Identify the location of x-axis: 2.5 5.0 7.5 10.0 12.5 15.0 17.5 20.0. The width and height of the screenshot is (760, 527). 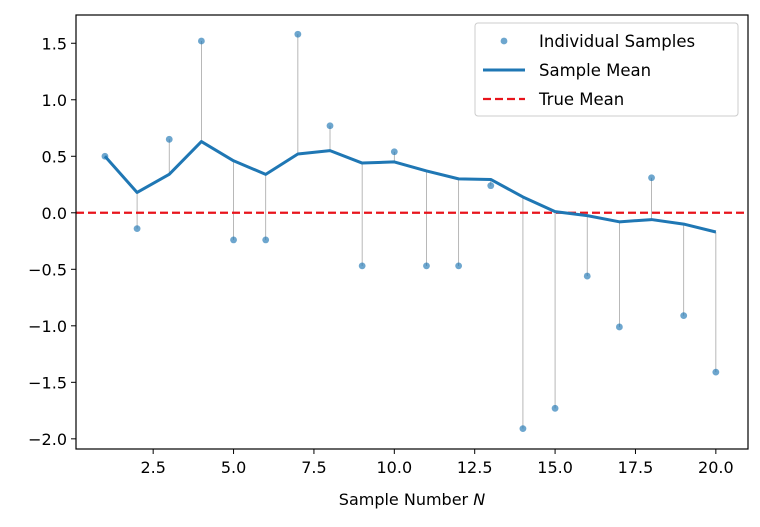
(437, 463).